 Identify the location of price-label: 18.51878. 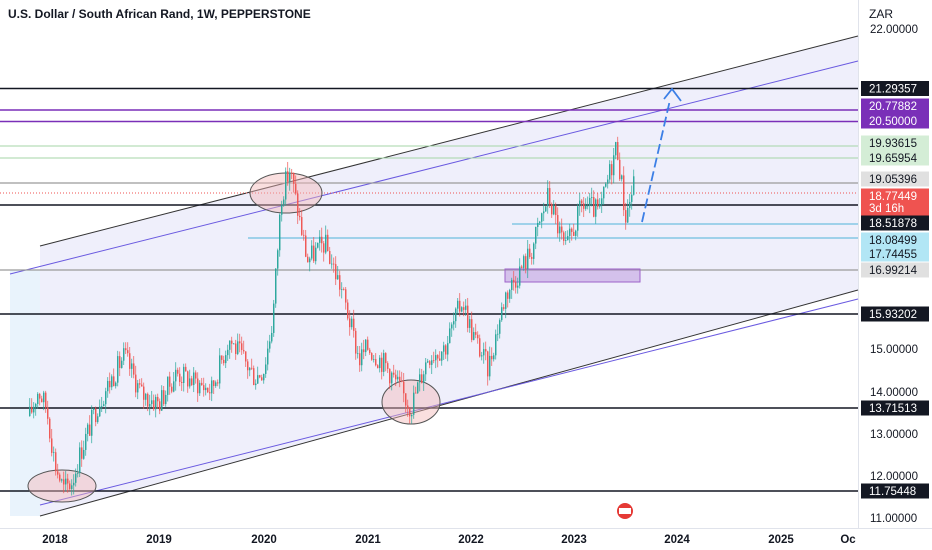
(893, 224).